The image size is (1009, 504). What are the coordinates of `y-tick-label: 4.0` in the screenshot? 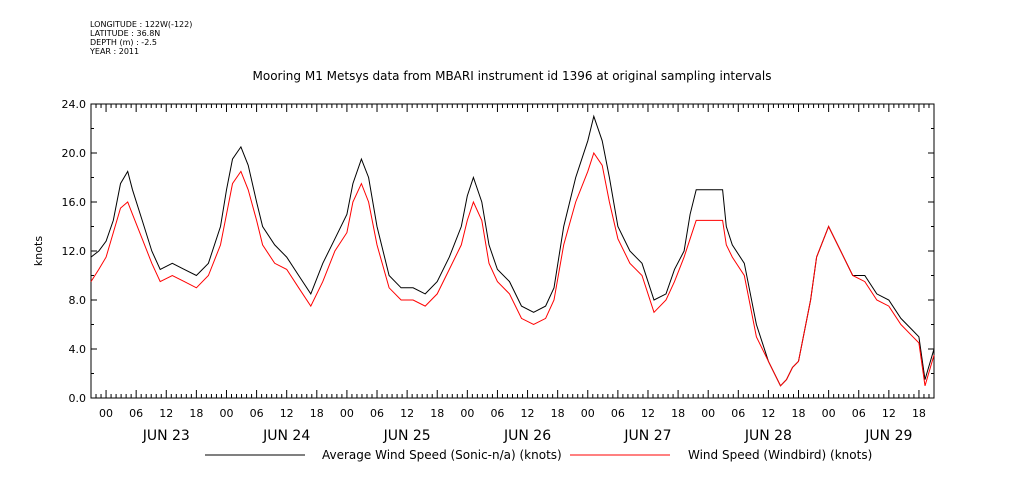 It's located at (78, 349).